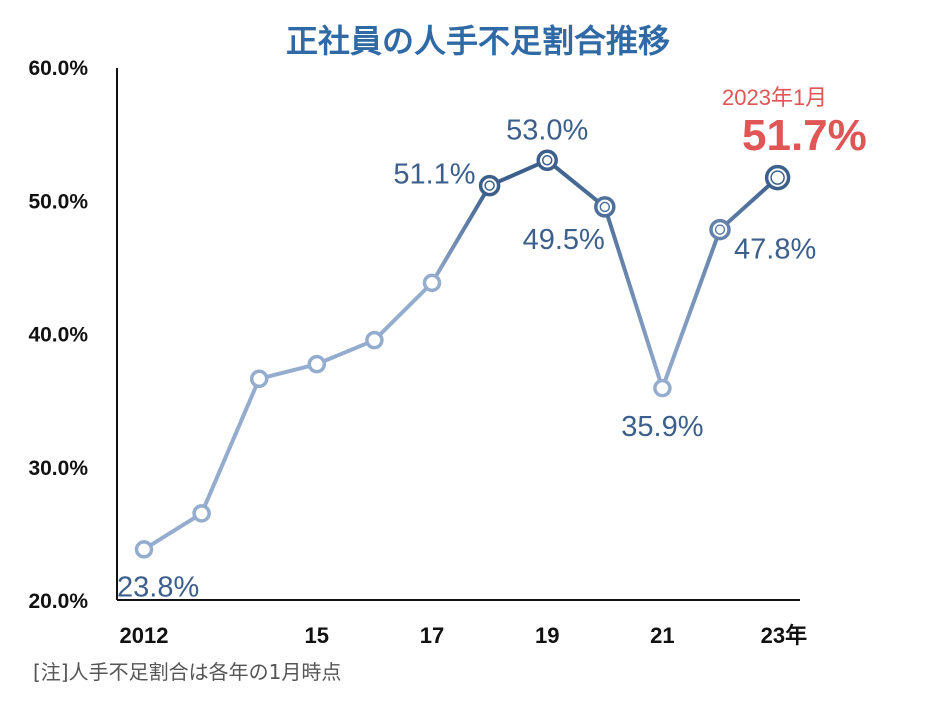  What do you see at coordinates (662, 635) in the screenshot?
I see `x-tick-label: 21` at bounding box center [662, 635].